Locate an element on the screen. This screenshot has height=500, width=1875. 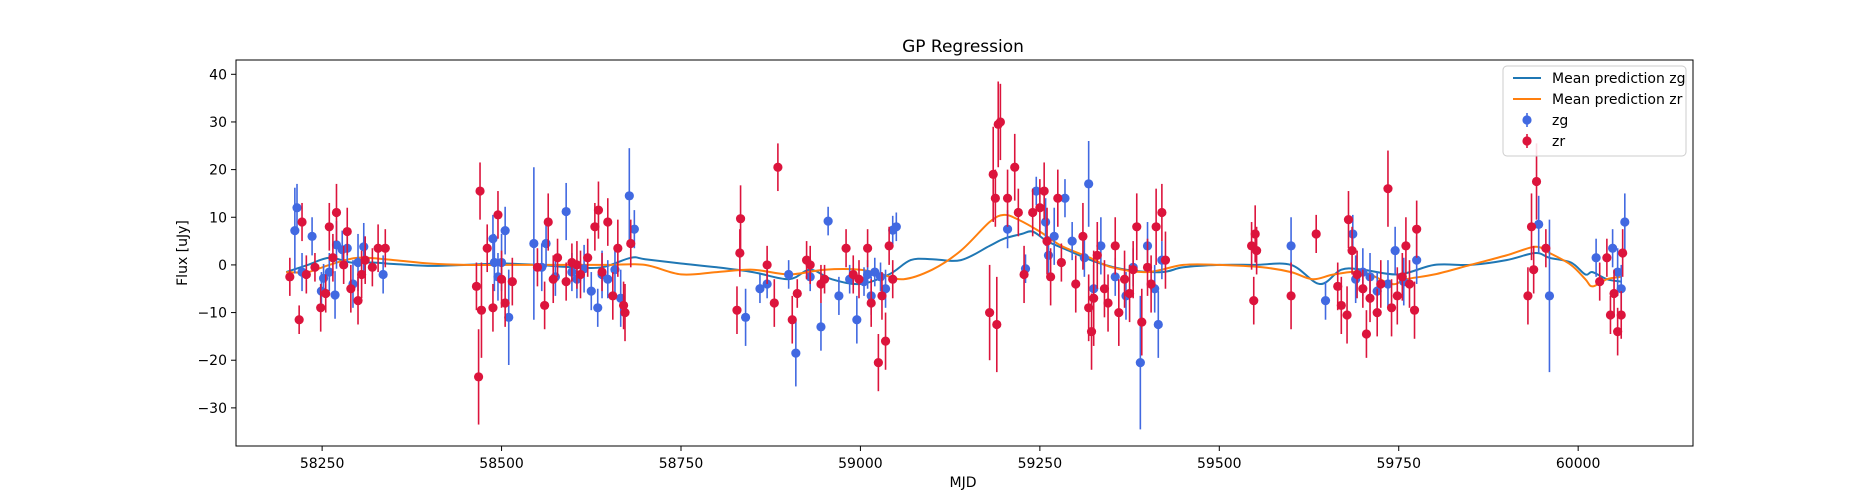
y-tick-label: −30 is located at coordinates (212, 409).